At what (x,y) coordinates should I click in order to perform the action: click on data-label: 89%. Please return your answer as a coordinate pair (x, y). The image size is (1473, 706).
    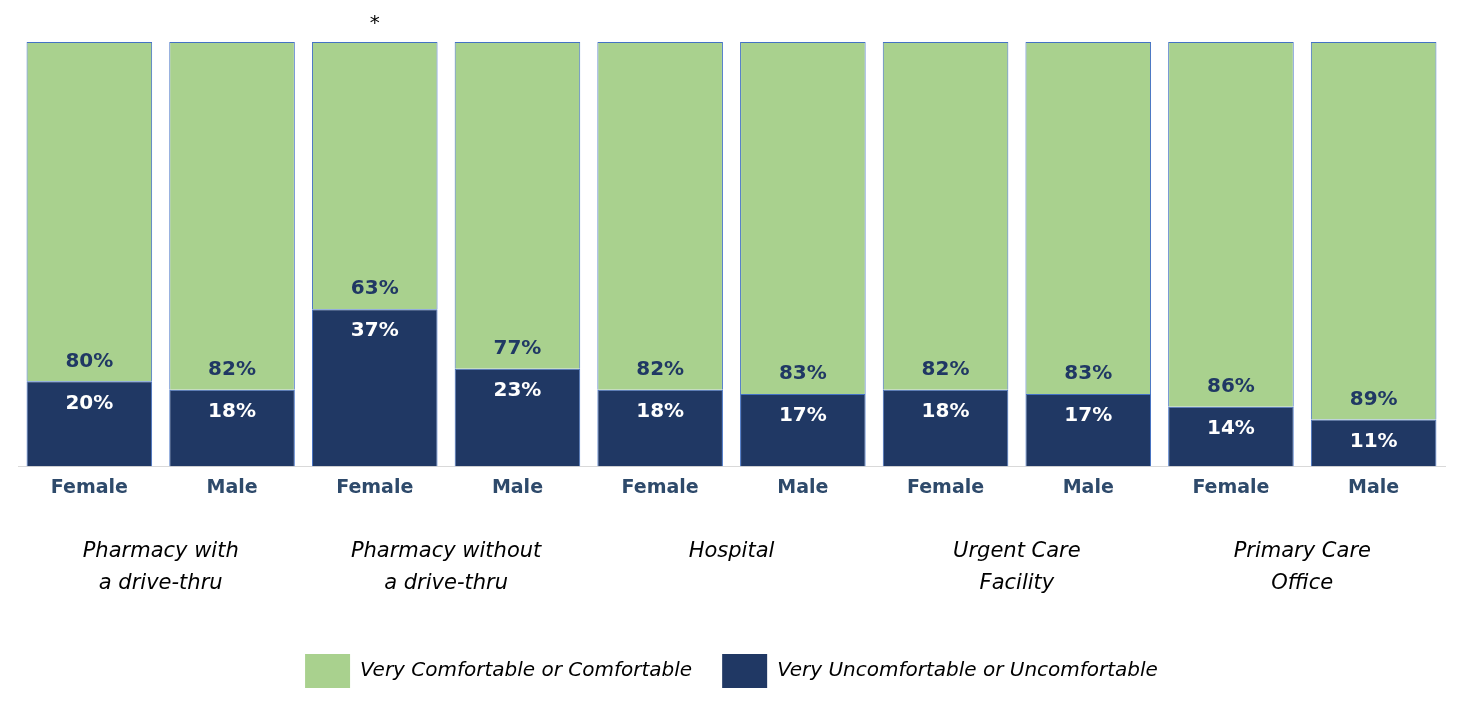
    Looking at the image, I should click on (1373, 397).